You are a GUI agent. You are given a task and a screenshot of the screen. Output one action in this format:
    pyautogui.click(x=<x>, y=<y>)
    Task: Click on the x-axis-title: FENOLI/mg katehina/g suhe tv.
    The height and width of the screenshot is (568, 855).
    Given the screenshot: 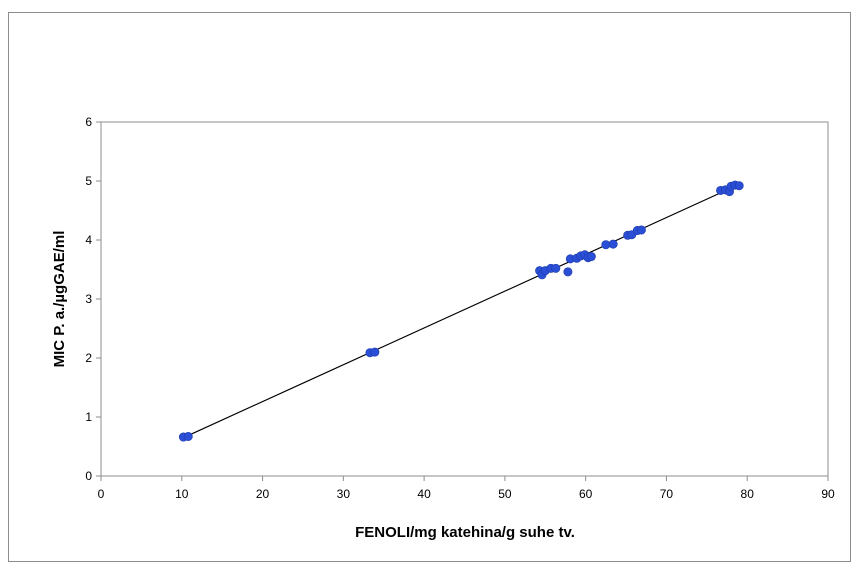 What is the action you would take?
    pyautogui.click(x=465, y=532)
    